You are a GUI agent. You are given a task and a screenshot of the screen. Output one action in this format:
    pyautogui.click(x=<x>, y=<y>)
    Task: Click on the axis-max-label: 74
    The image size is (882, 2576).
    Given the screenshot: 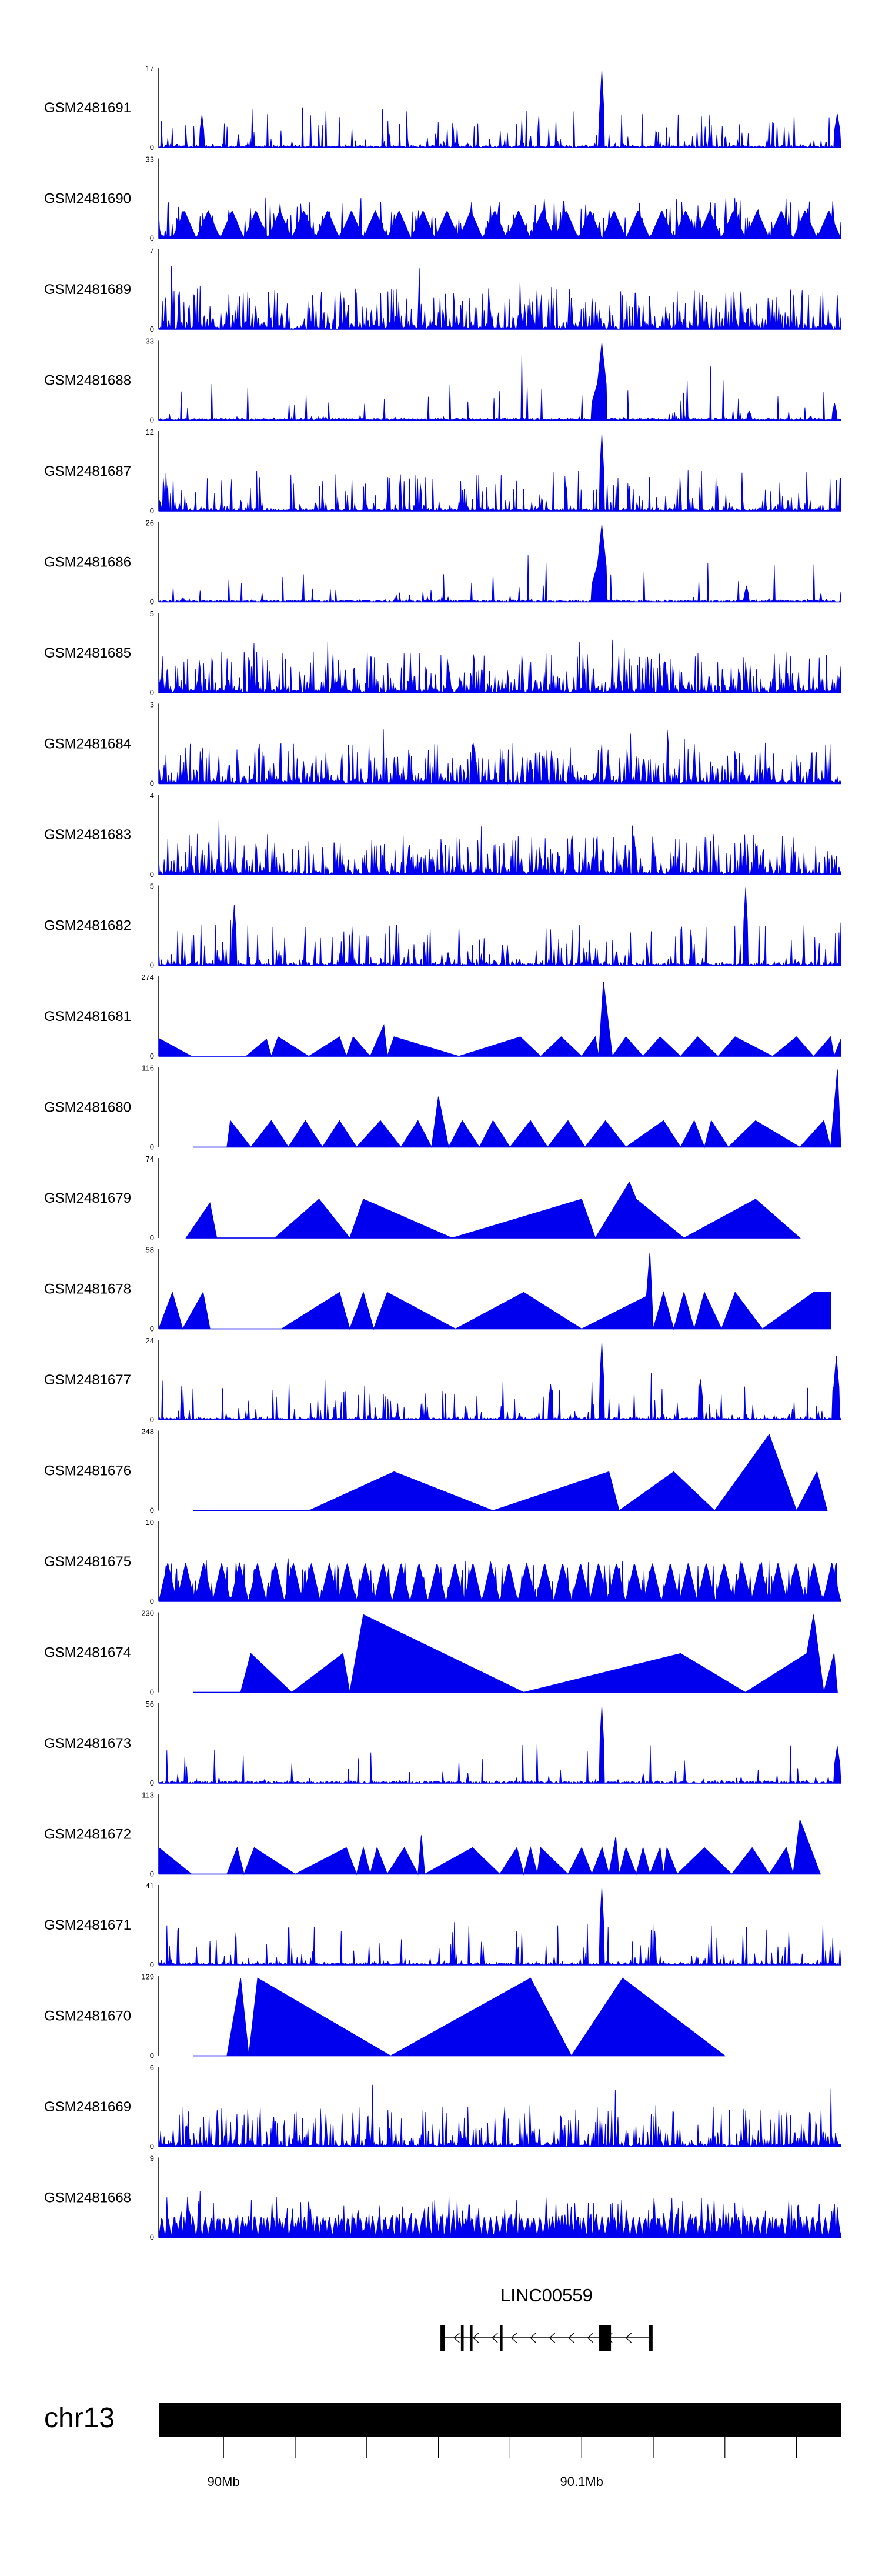 What is the action you would take?
    pyautogui.click(x=150, y=1158)
    